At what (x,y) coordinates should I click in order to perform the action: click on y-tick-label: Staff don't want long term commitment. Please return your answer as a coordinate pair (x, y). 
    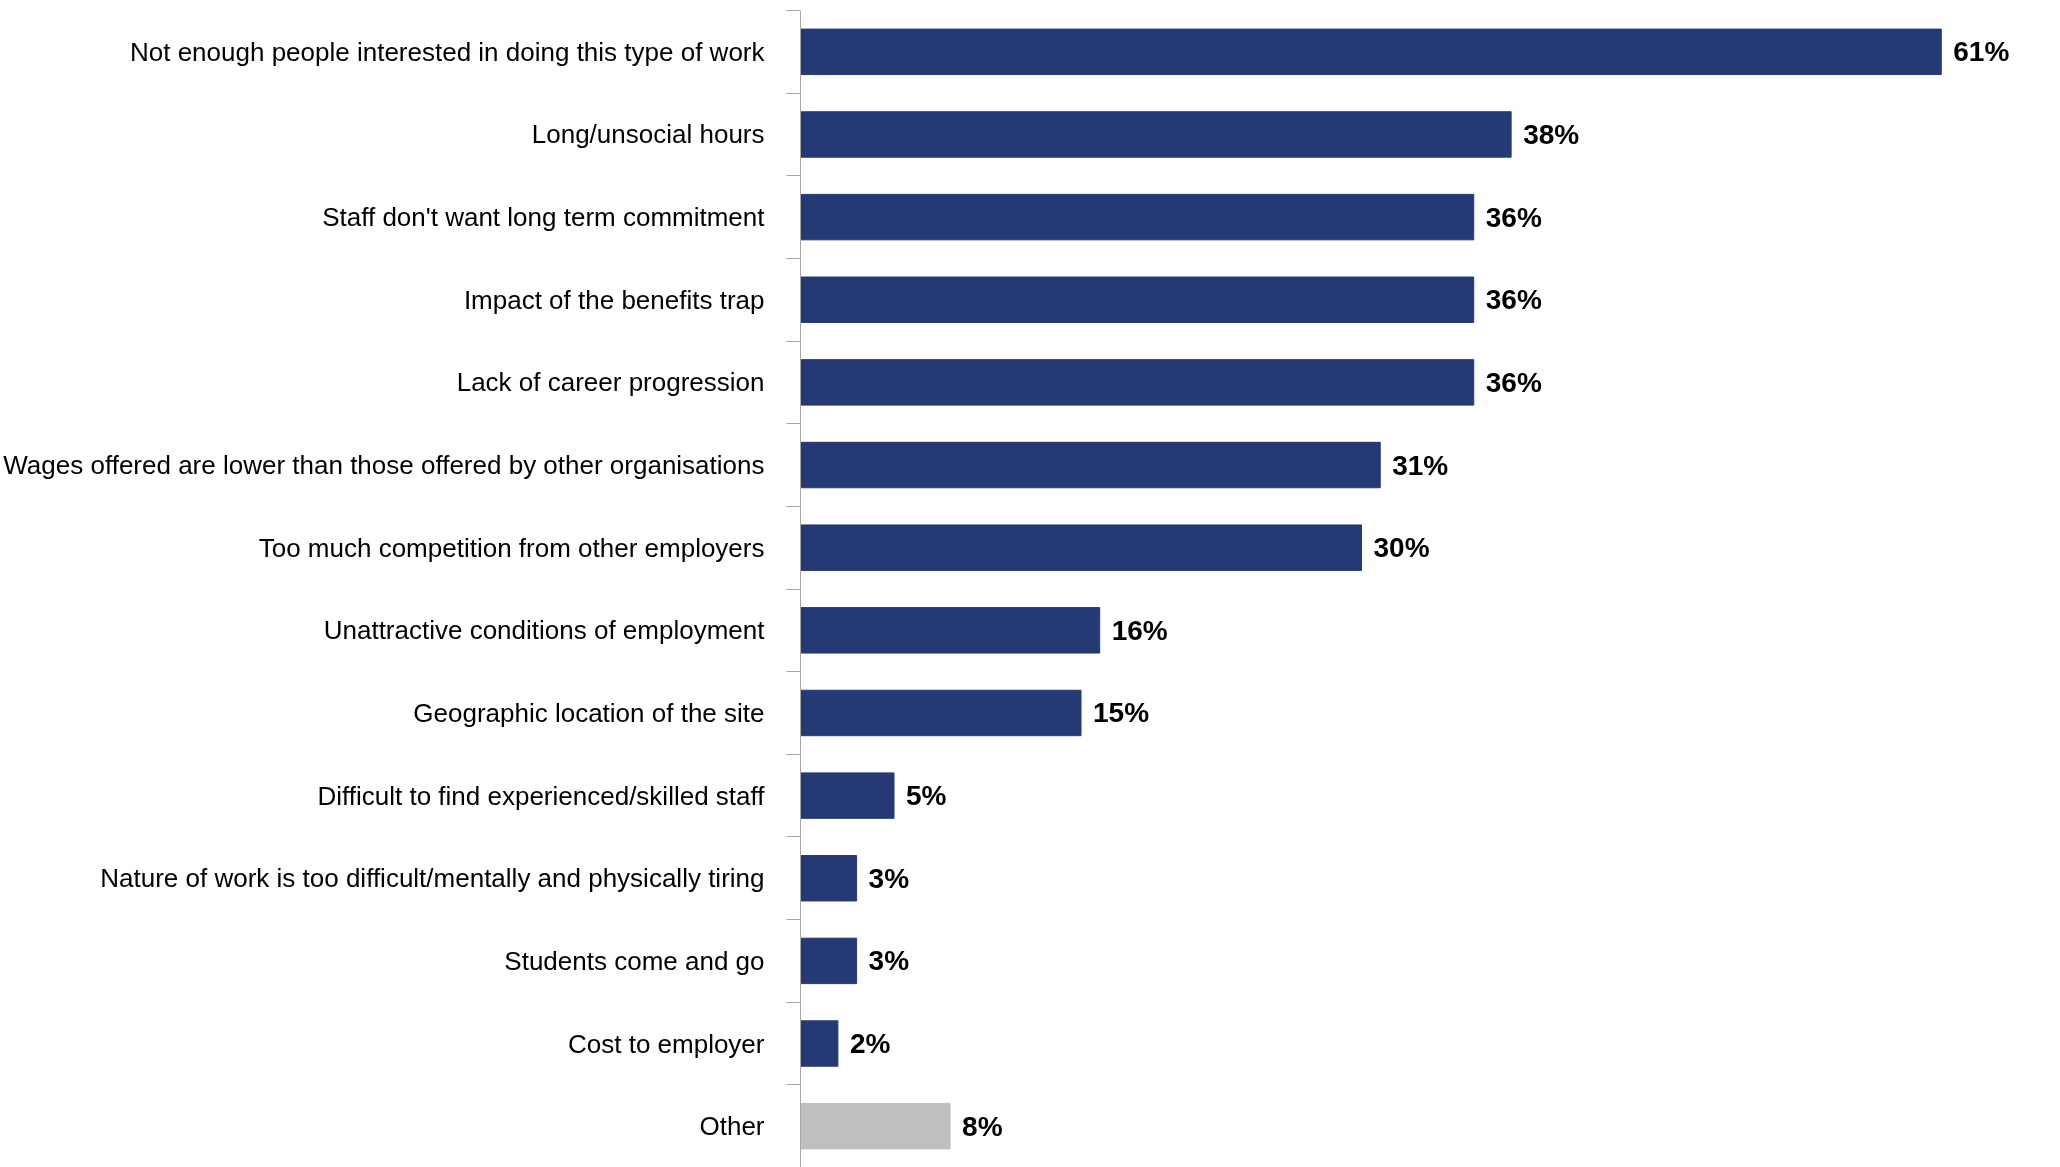
    Looking at the image, I should click on (544, 217).